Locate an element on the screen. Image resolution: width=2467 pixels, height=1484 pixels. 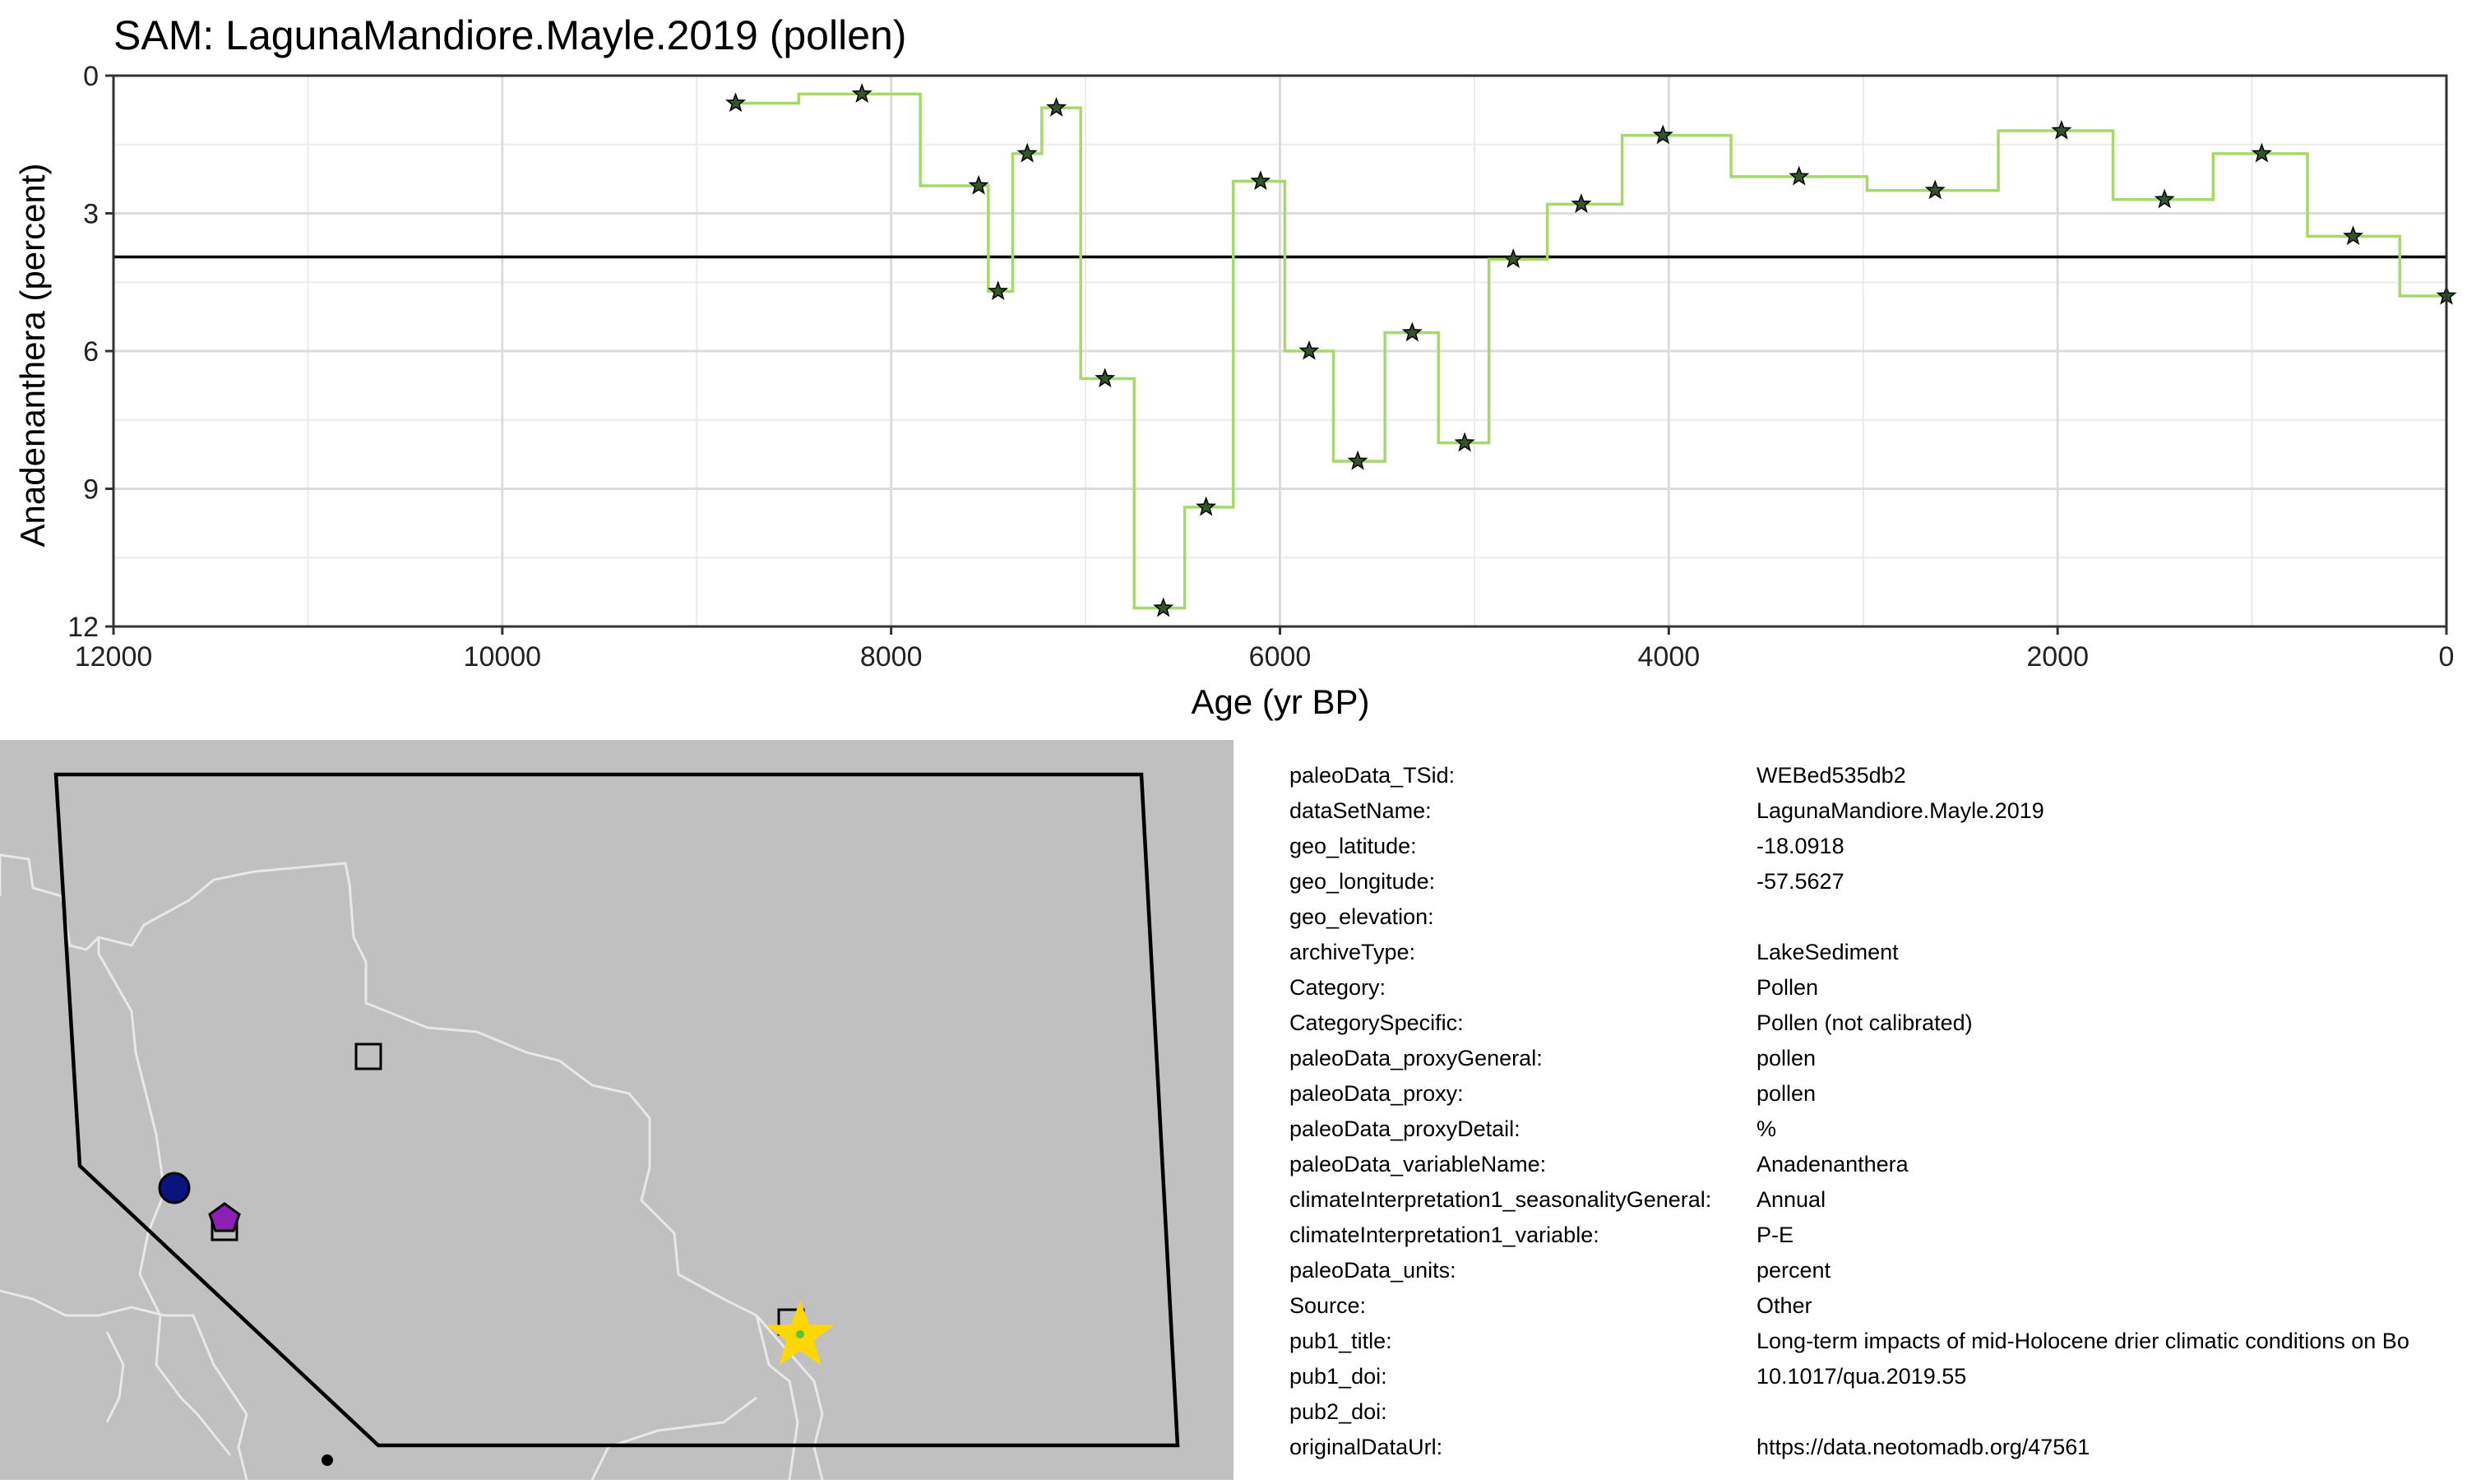
metadata-key: pub1_title: is located at coordinates (1341, 1341).